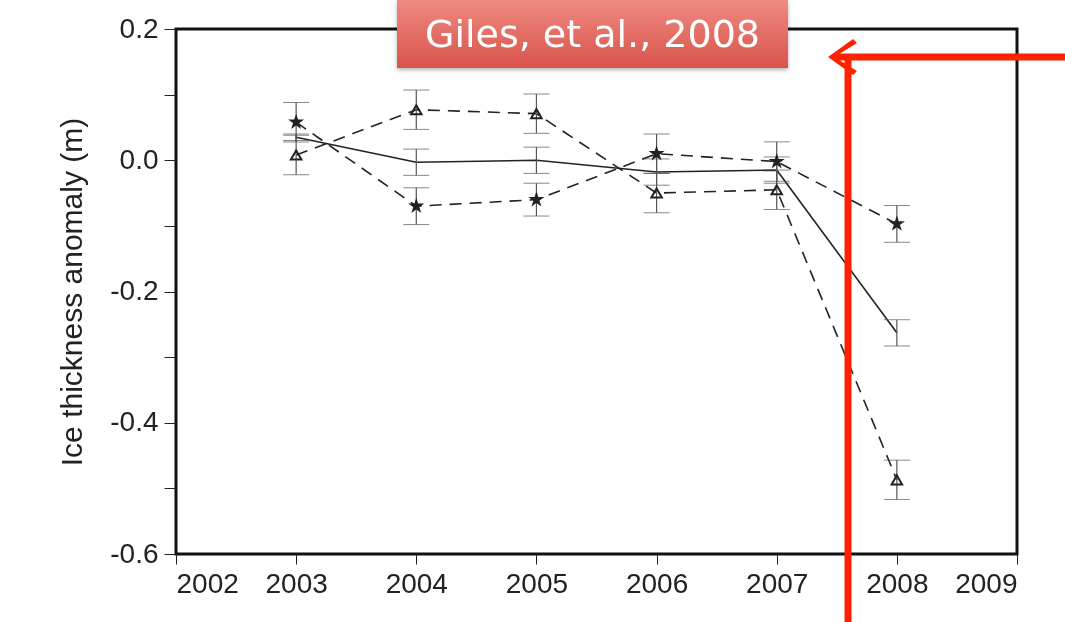 The height and width of the screenshot is (622, 1065). Describe the element at coordinates (134, 422) in the screenshot. I see `y-tick-label: -0.4` at that location.